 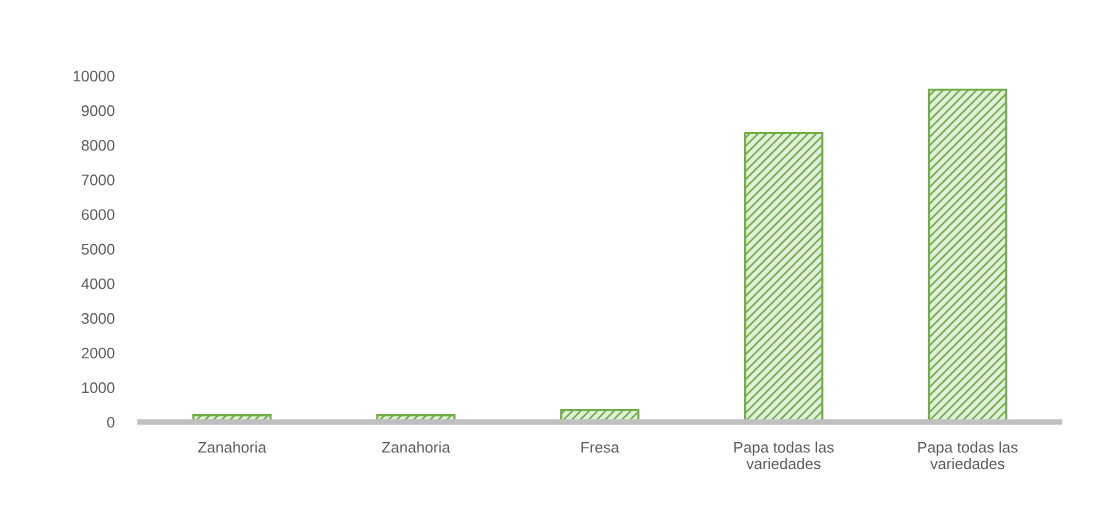 I want to click on x-tick-label: Fresa, so click(x=600, y=447).